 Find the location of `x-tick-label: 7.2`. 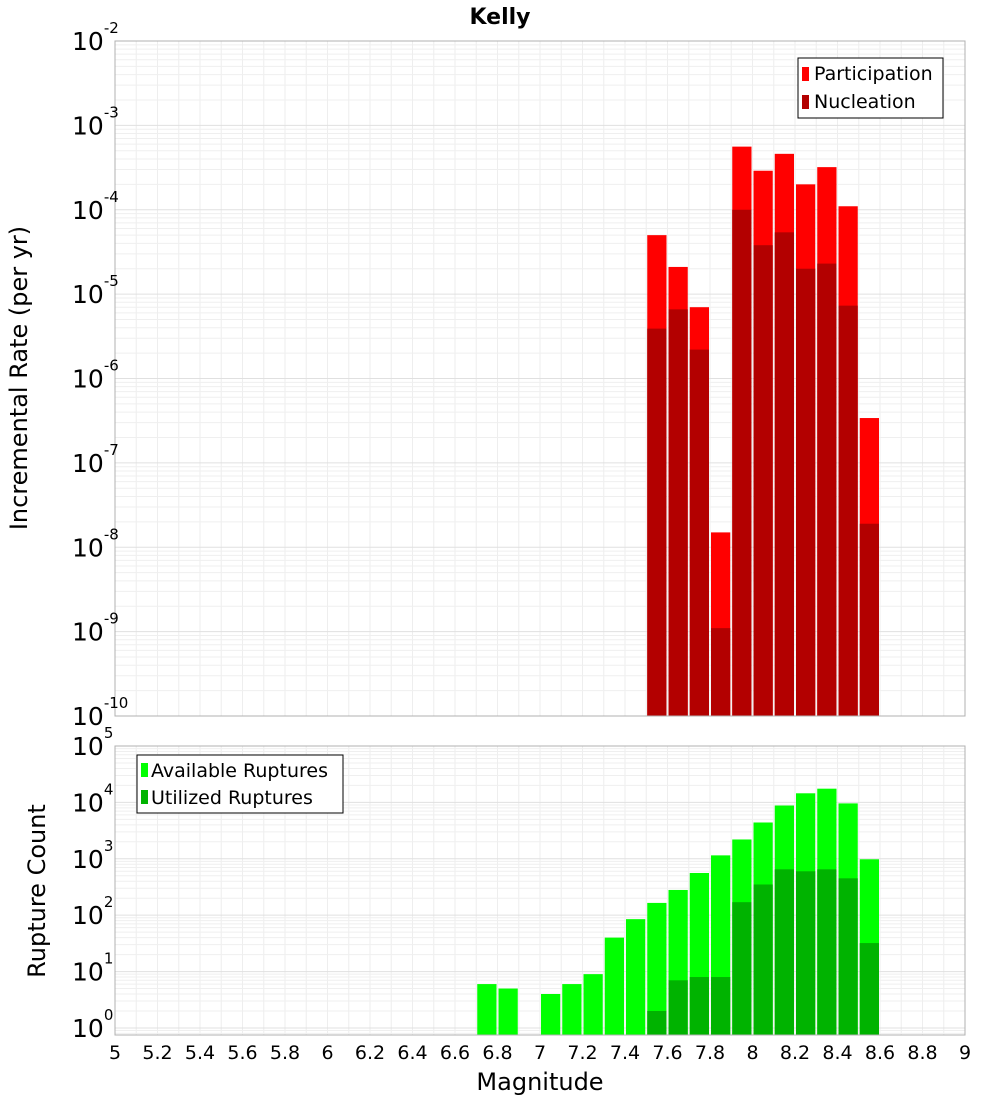

x-tick-label: 7.2 is located at coordinates (582, 1053).